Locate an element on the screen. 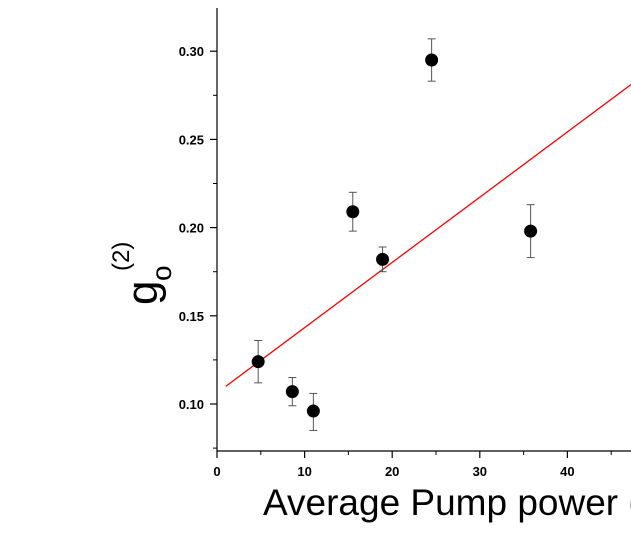 This screenshot has width=631, height=554. y-axis-label: g o (2) is located at coordinates (142, 273).